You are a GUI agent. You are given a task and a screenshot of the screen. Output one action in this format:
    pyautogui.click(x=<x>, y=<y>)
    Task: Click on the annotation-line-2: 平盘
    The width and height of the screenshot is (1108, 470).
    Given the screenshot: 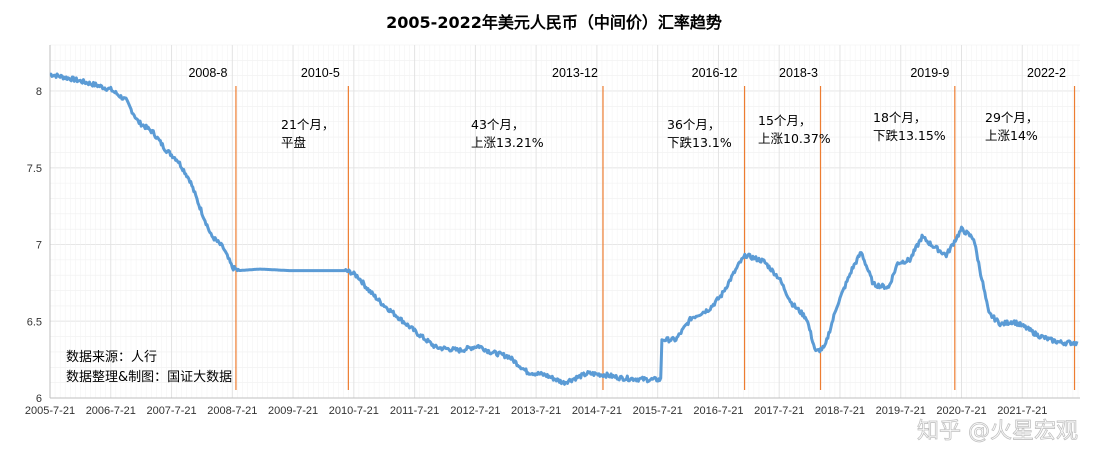 What is the action you would take?
    pyautogui.click(x=293, y=142)
    